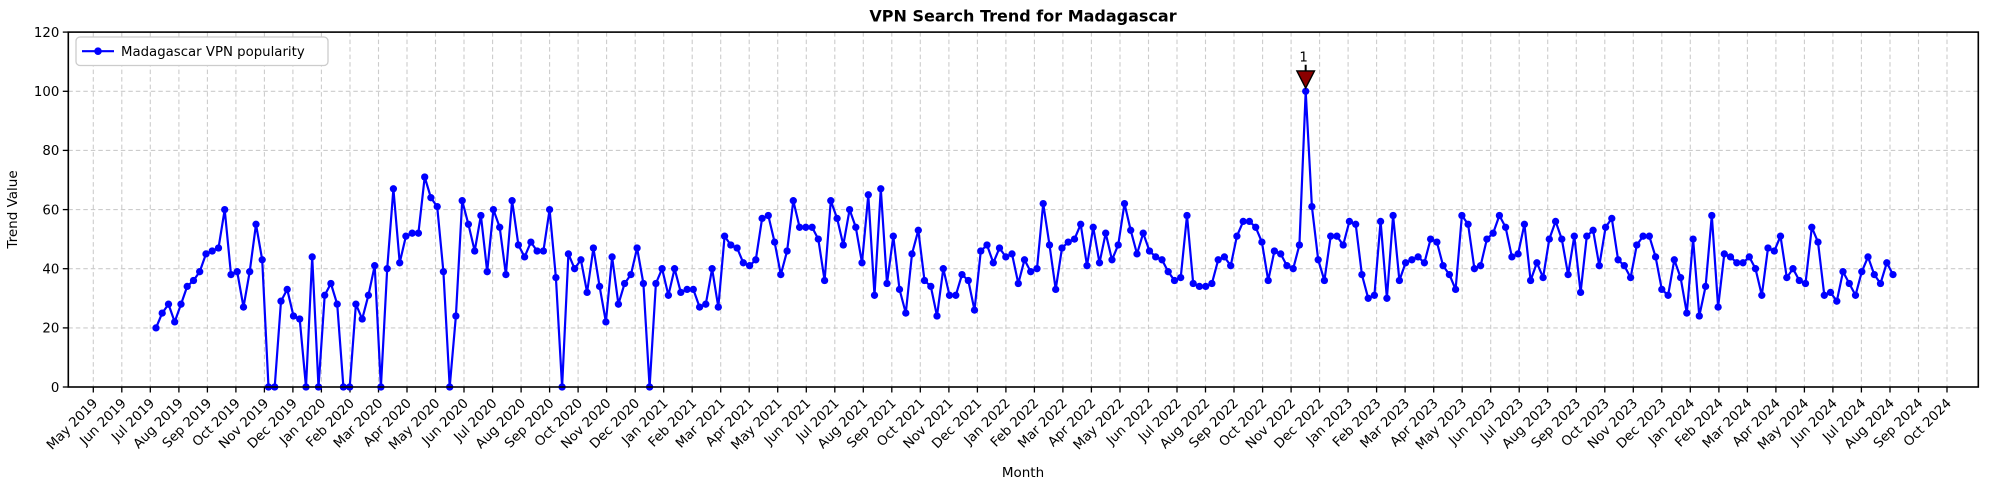 The width and height of the screenshot is (1990, 494). I want to click on legend: Madagascar VPN popularity, so click(202, 51).